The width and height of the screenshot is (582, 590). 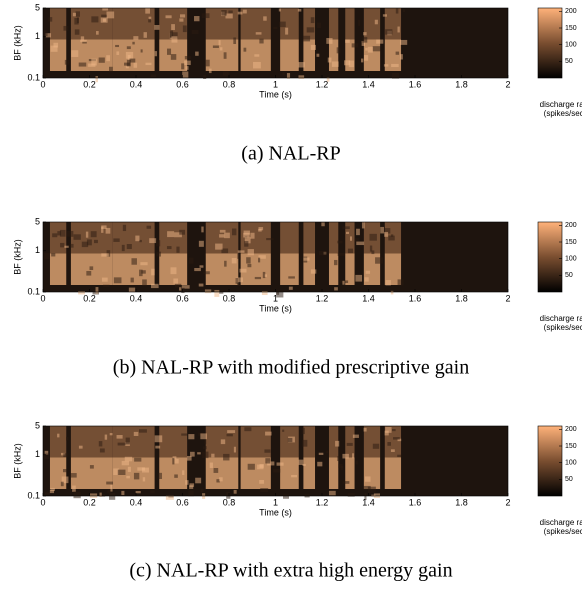 I want to click on x-tick-label: 0, so click(x=42, y=84).